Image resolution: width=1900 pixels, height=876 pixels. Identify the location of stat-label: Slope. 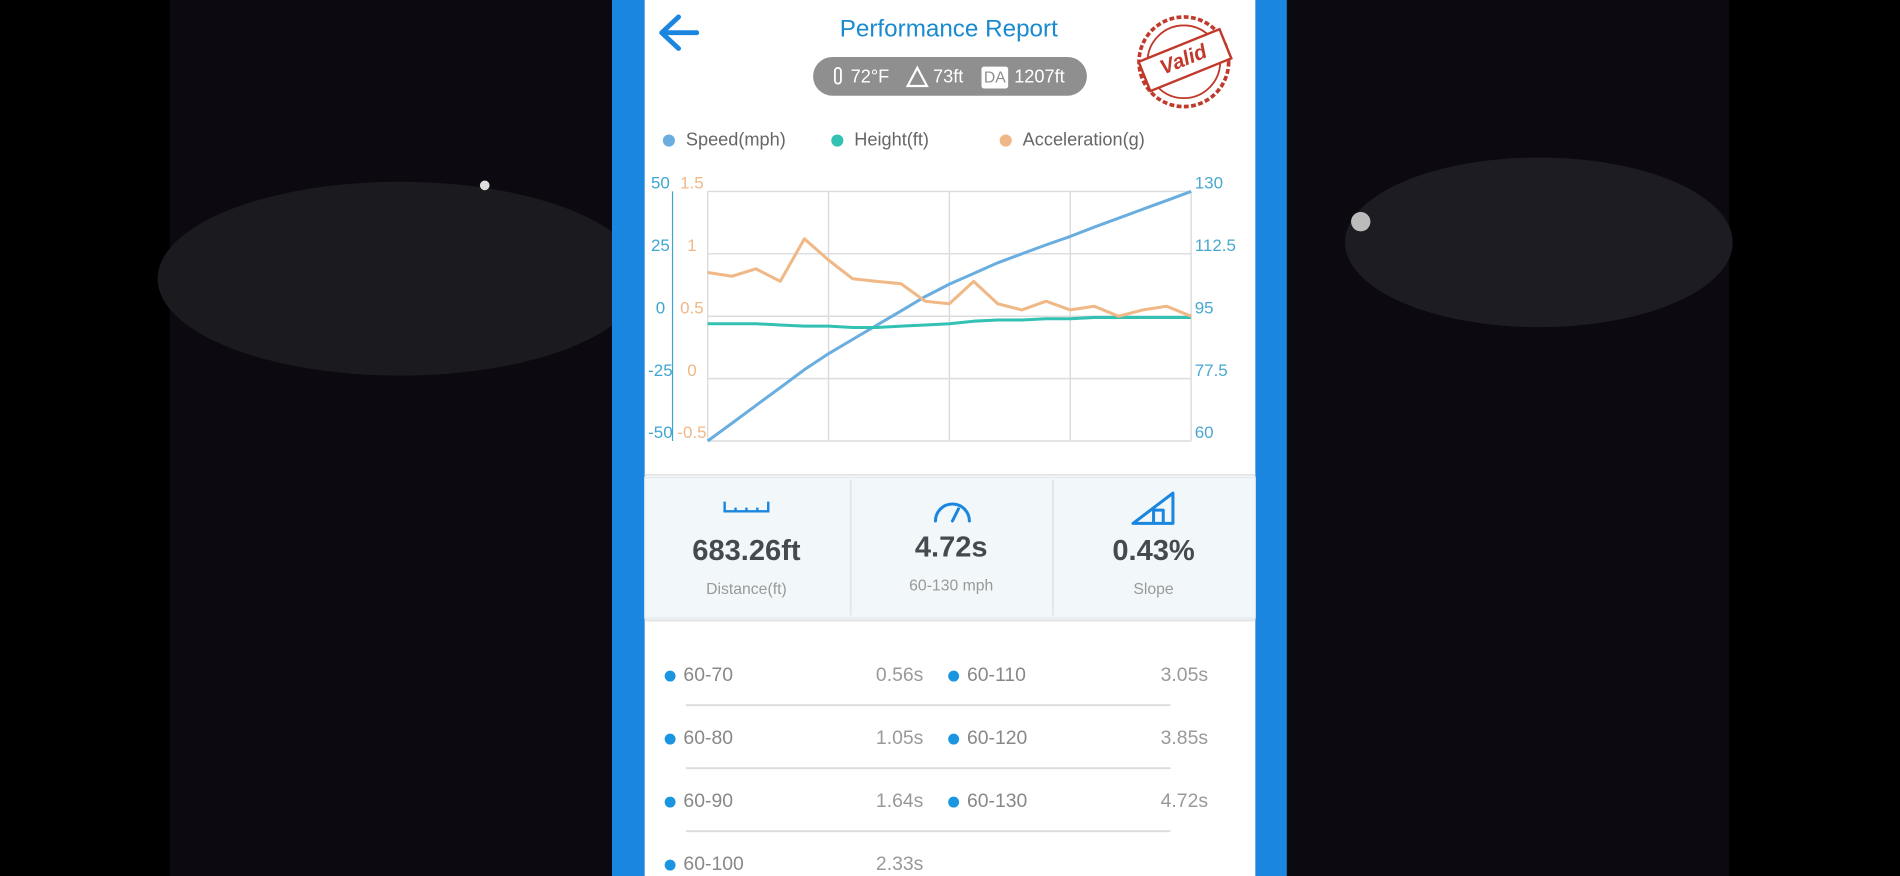
(1153, 589).